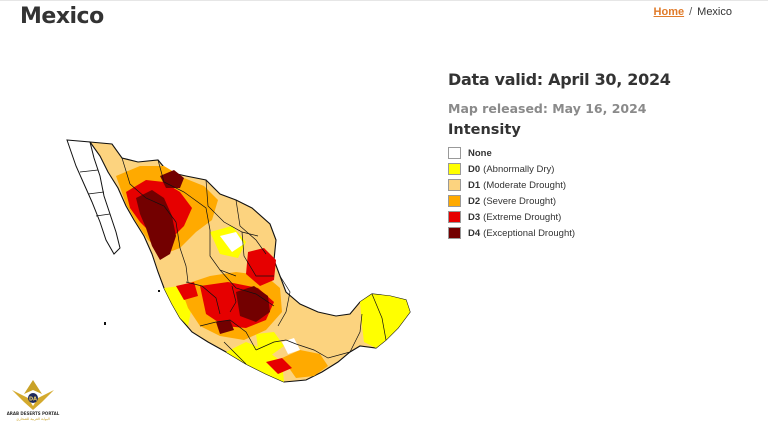 This screenshot has height=423, width=768. What do you see at coordinates (261, 267) in the screenshot?
I see `d3-area-northeast` at bounding box center [261, 267].